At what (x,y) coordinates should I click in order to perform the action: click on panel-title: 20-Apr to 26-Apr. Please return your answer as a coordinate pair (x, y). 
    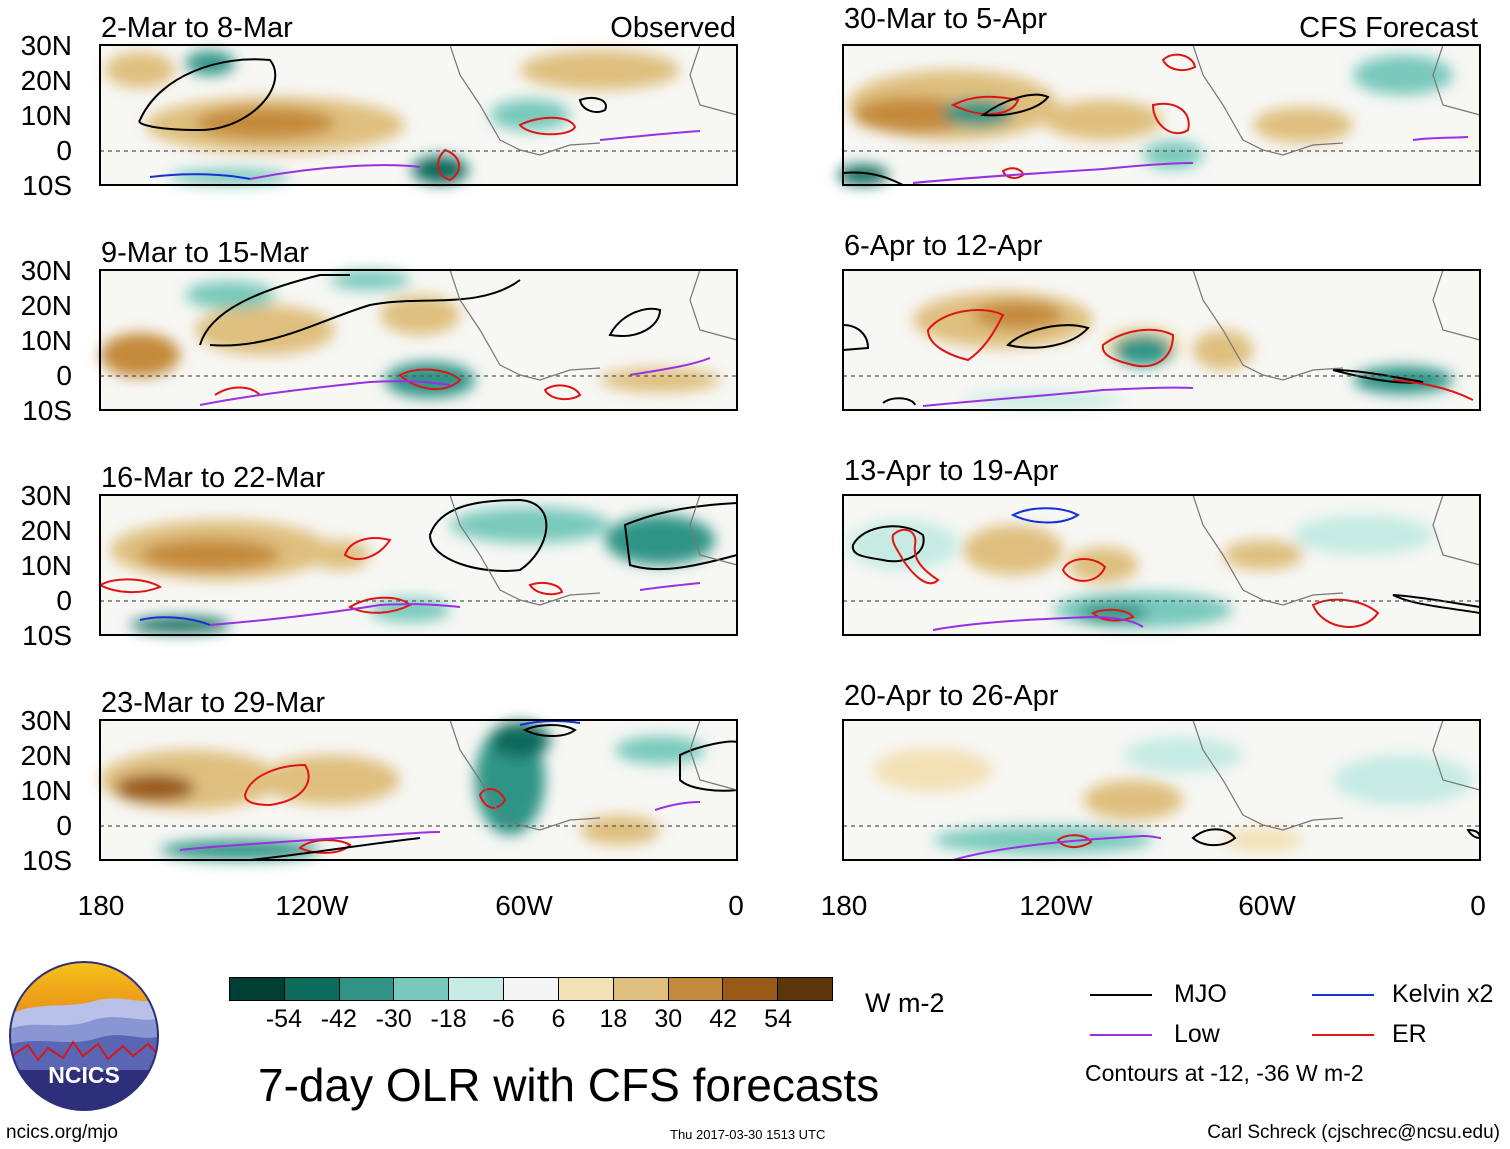
    Looking at the image, I should click on (951, 696).